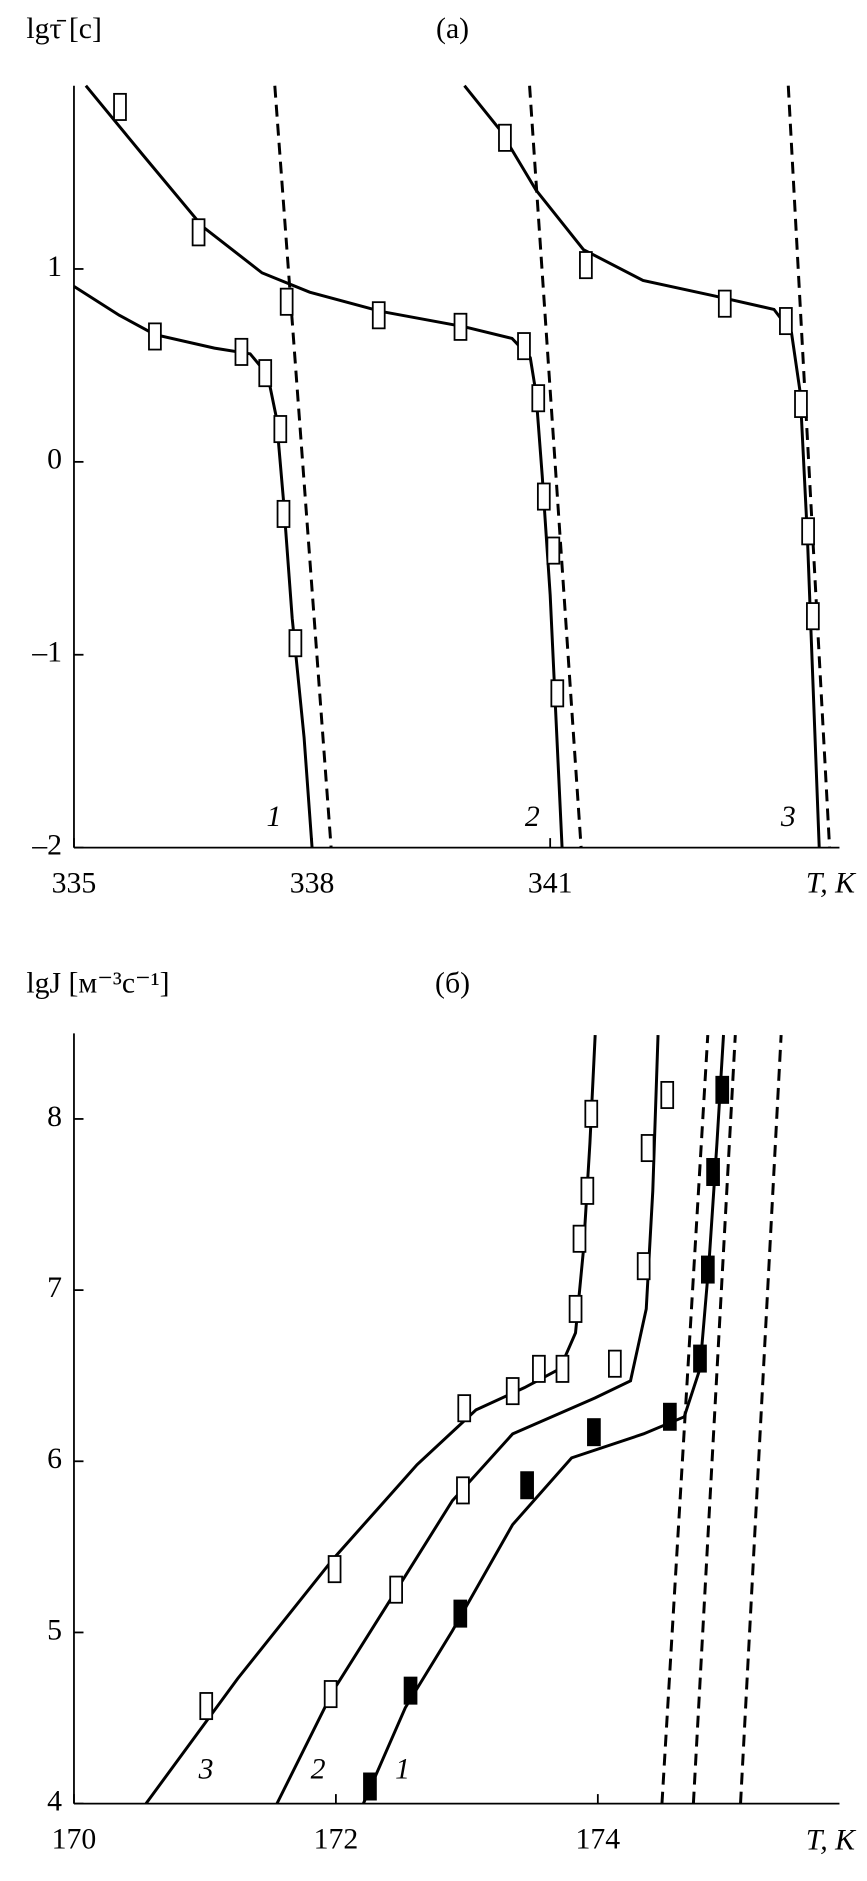 The width and height of the screenshot is (867, 1881). What do you see at coordinates (598, 1839) in the screenshot?
I see `x-tick-label: 174` at bounding box center [598, 1839].